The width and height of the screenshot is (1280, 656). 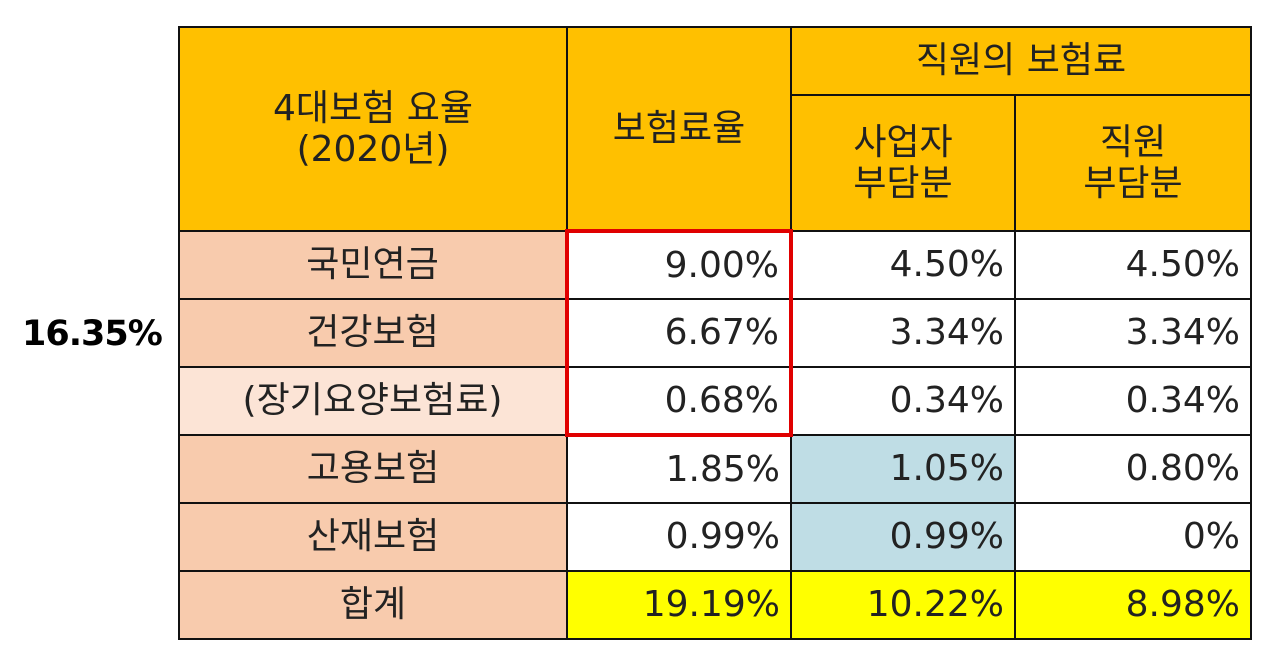 I want to click on row-label: 국민연금, so click(x=373, y=265).